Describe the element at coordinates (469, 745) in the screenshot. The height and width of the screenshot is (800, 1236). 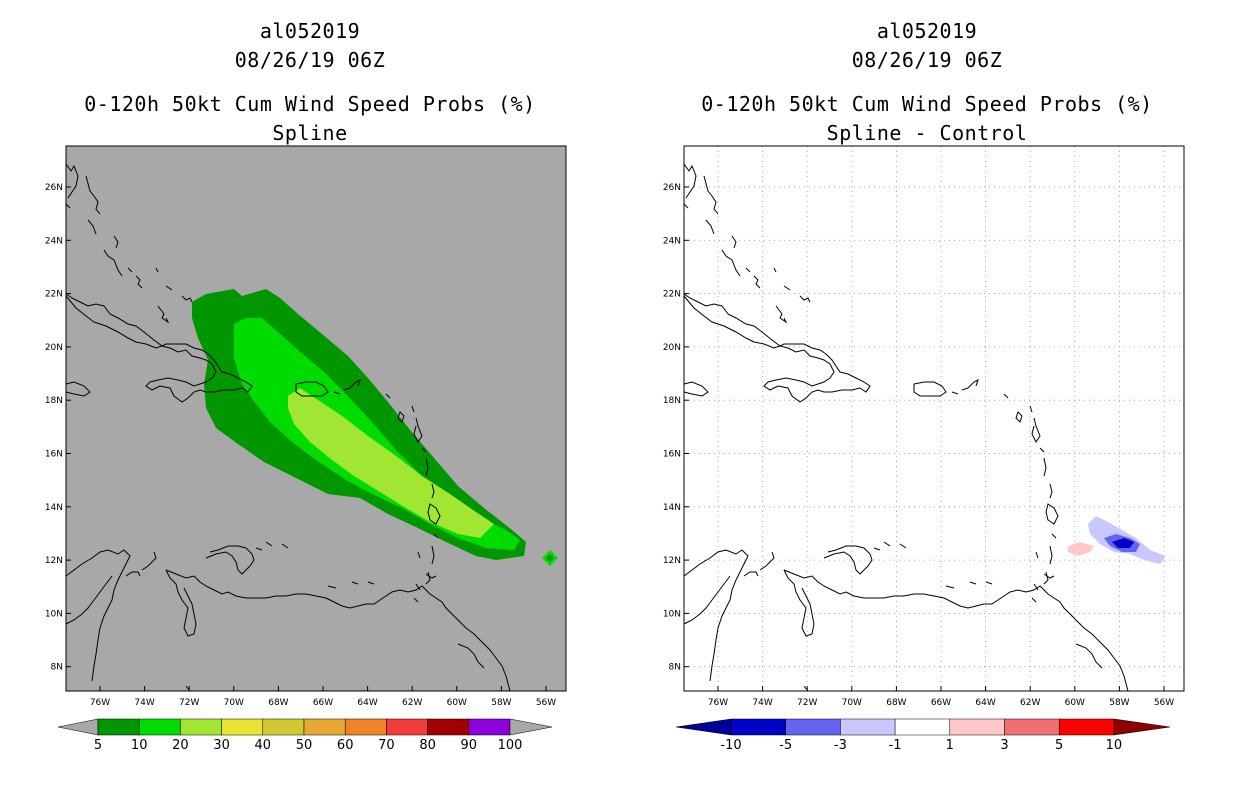
I see `left-colorbar-label: 90` at that location.